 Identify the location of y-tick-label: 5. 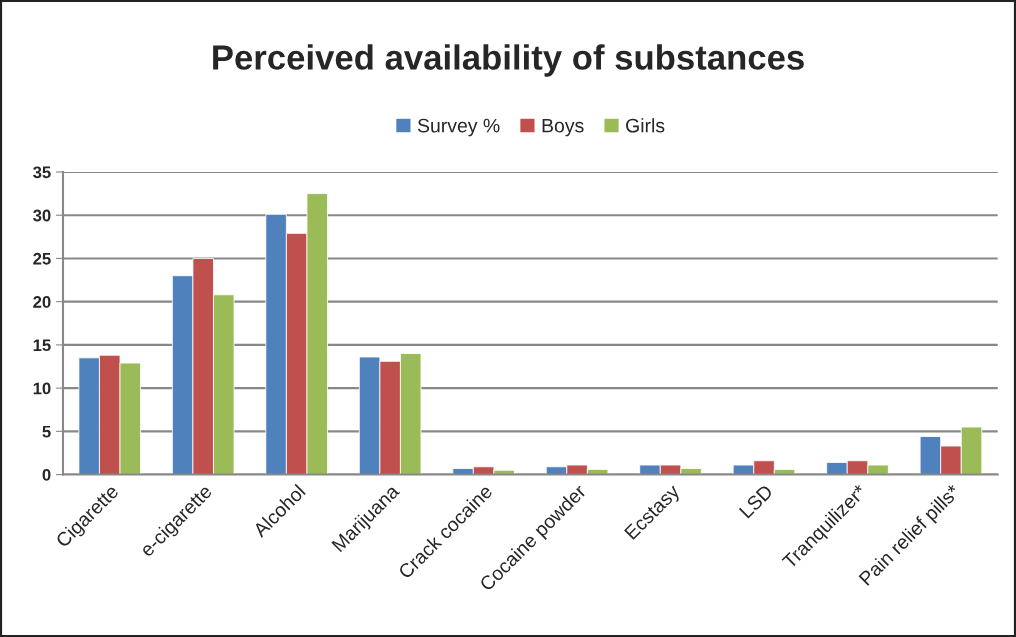
(46, 431).